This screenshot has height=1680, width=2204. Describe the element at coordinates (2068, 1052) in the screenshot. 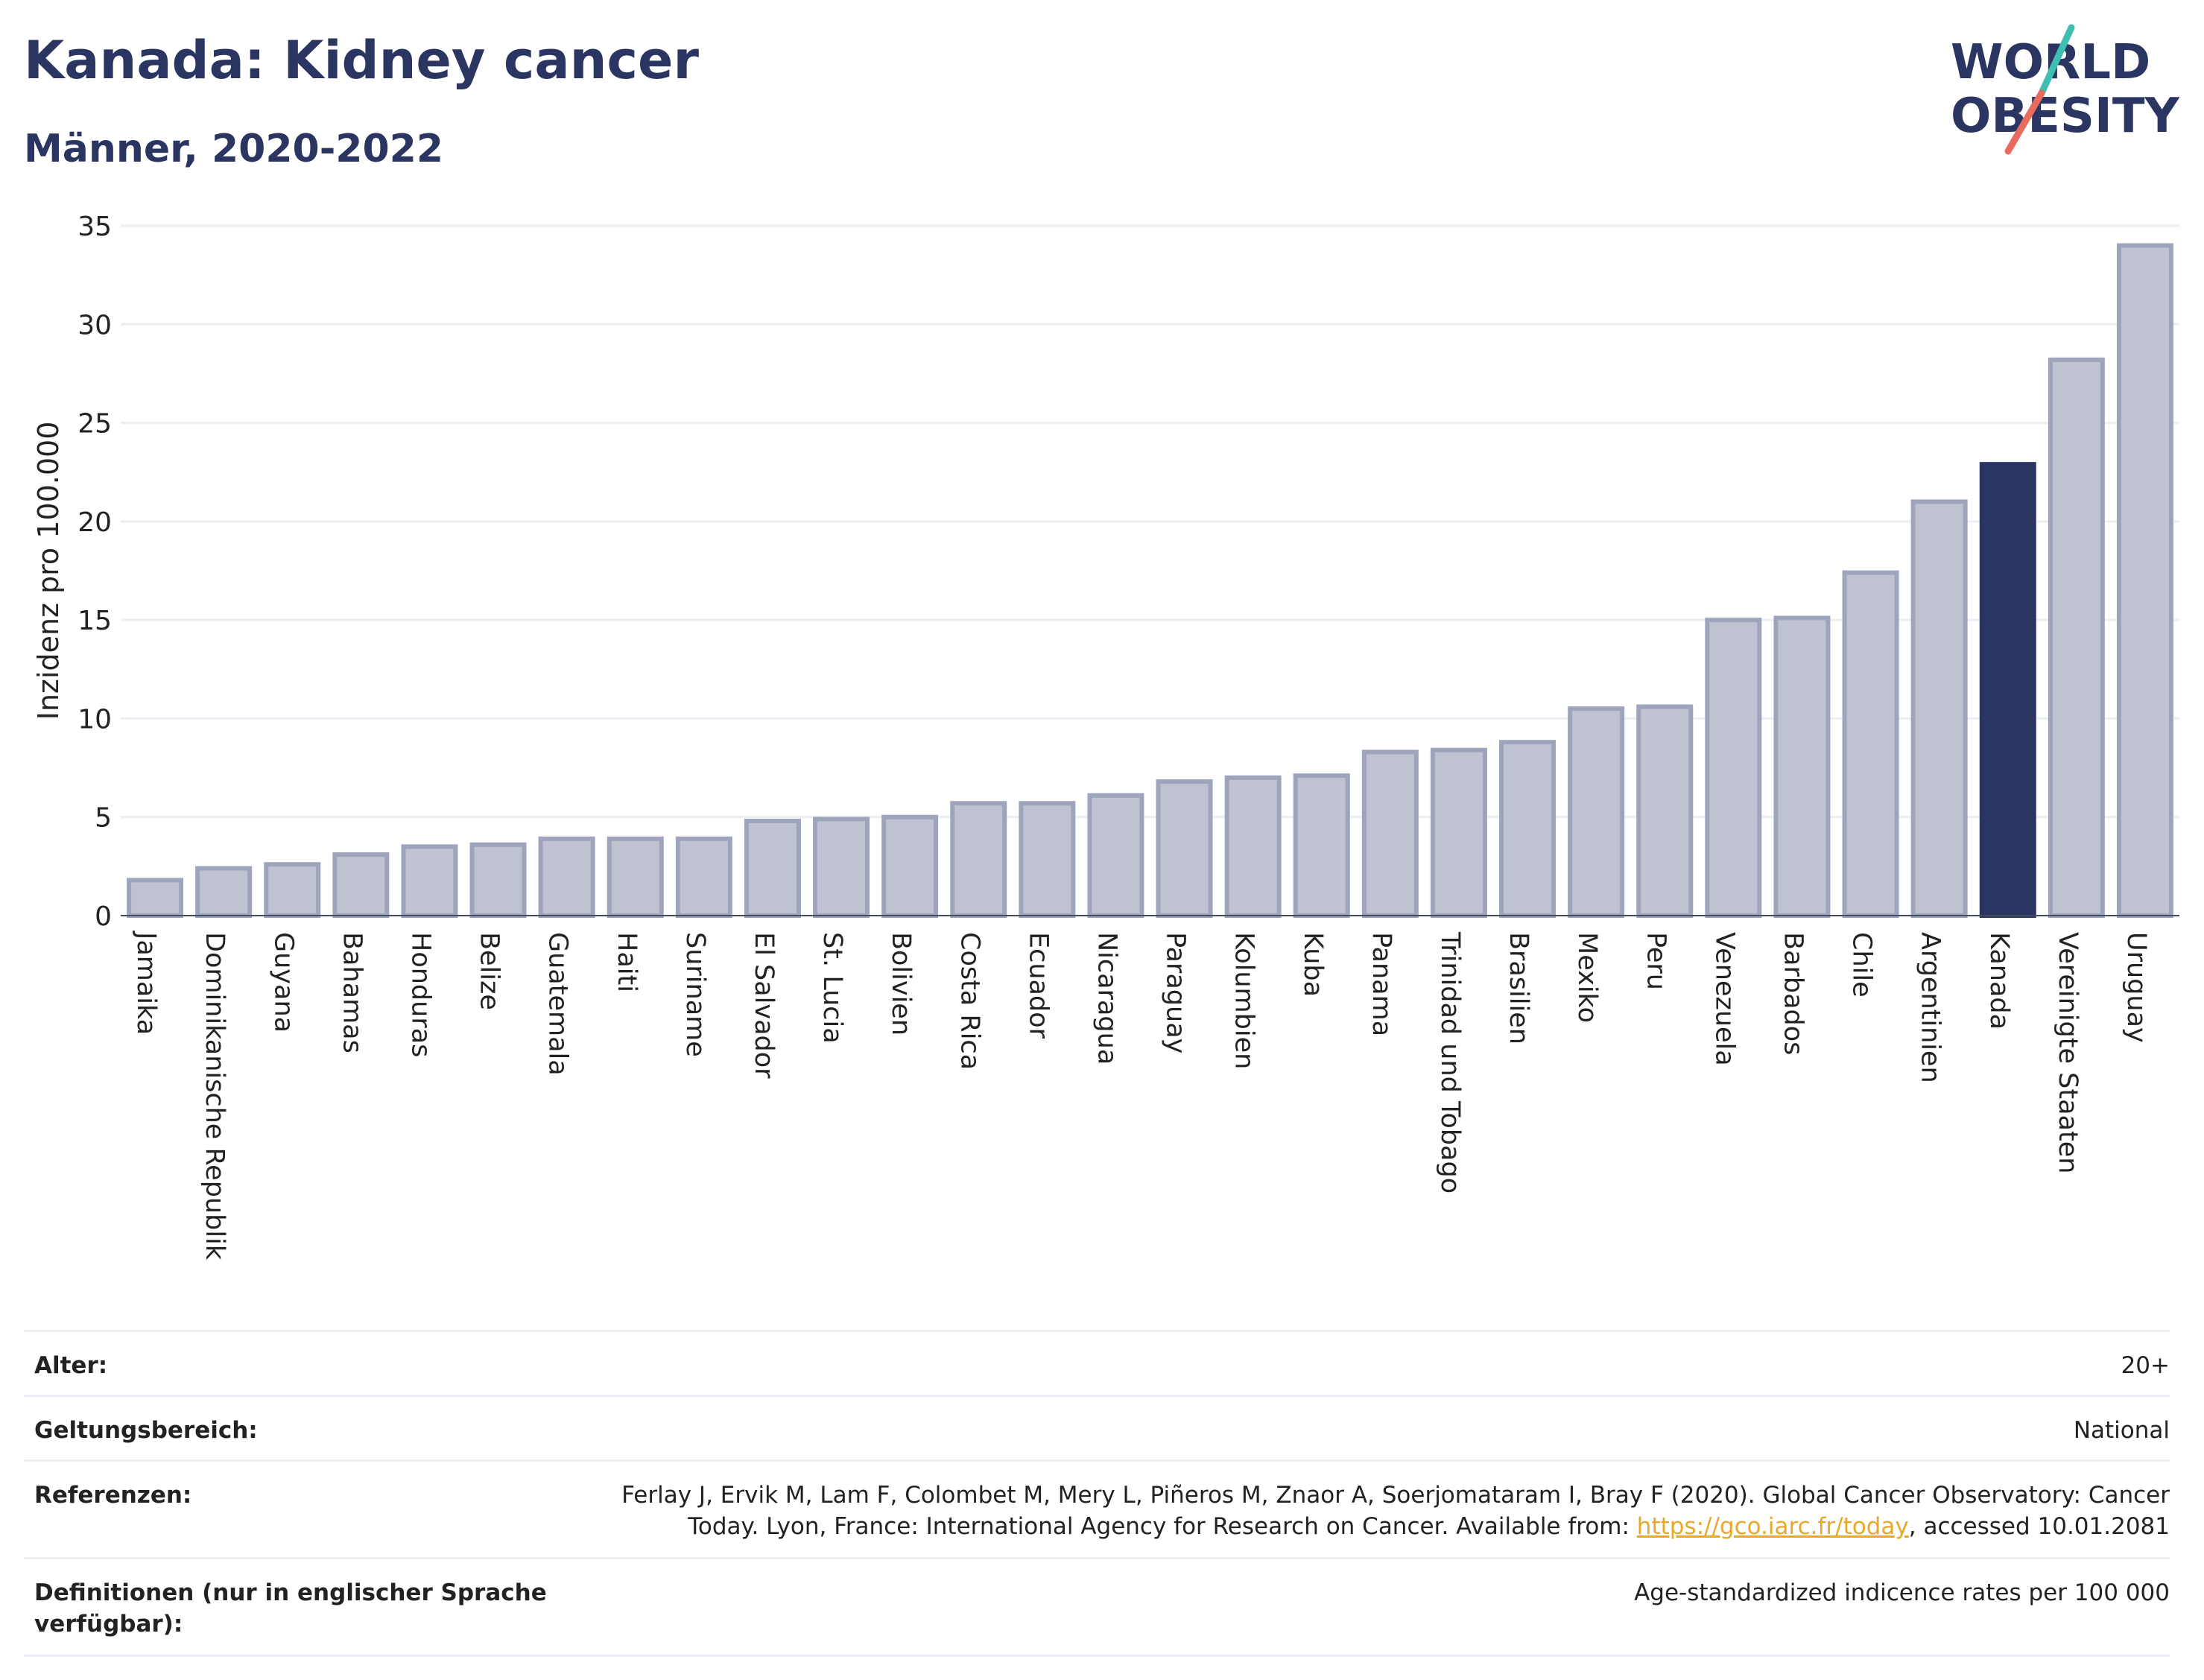

I see `x-tick-label-vereinigte-staaten: Vereinigte Staaten` at that location.